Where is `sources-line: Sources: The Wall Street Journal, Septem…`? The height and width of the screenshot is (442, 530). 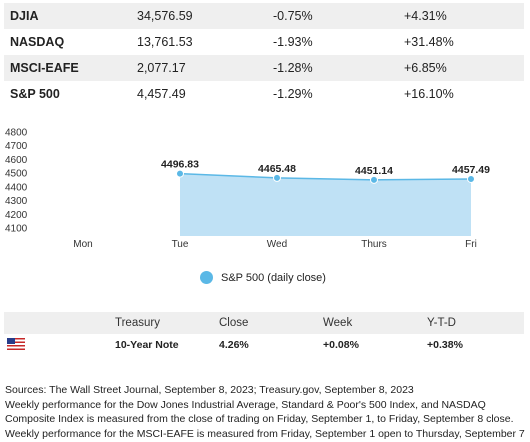
sources-line: Sources: The Wall Street Journal, Septem… is located at coordinates (209, 390).